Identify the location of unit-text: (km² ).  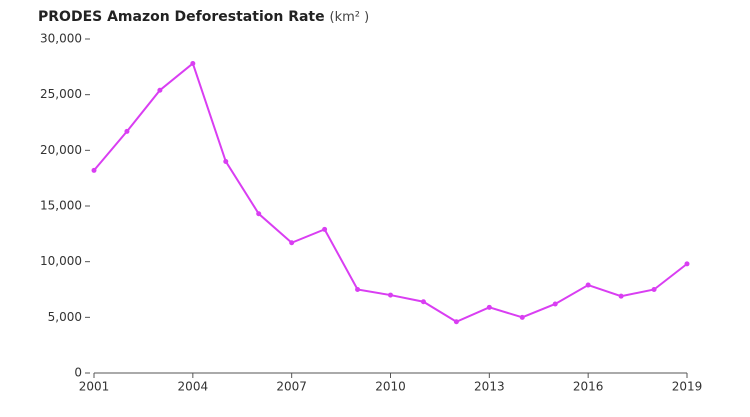
(350, 17).